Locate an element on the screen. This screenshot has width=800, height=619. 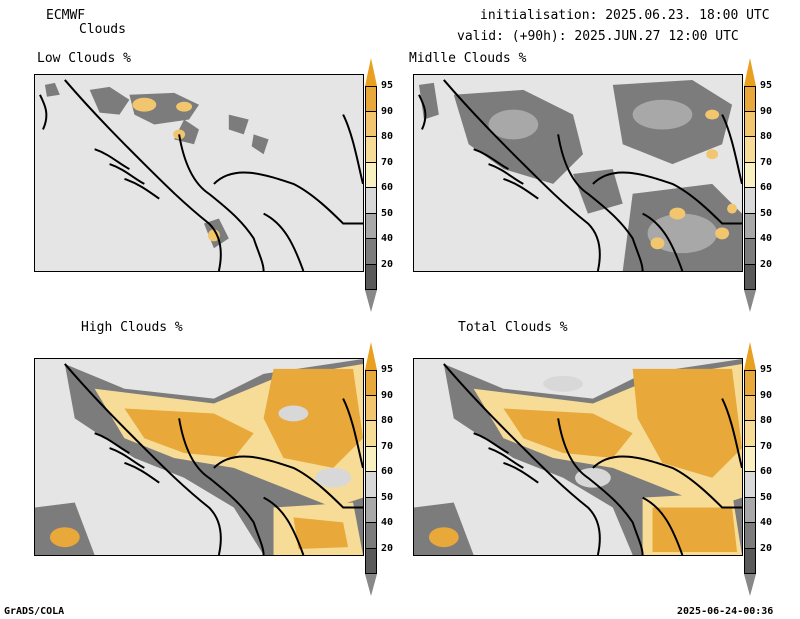
low-clouds-map is located at coordinates (201, 175).